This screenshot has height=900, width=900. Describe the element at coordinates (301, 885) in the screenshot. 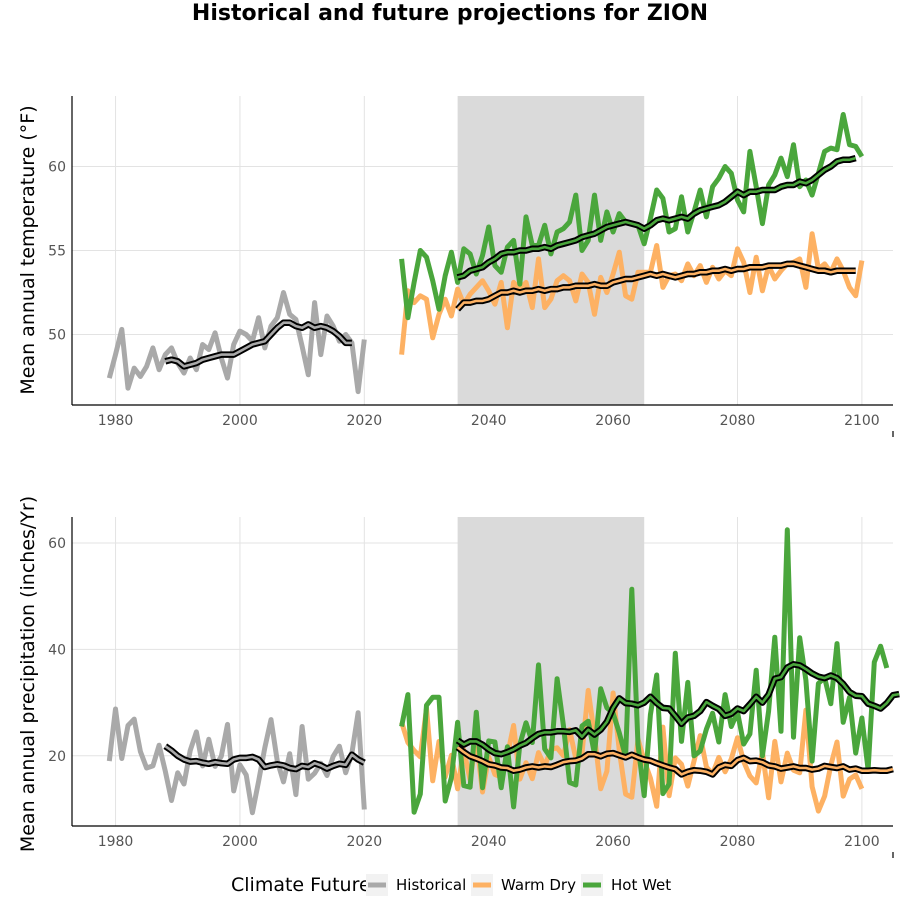

I see `legend-title: Climate Future` at that location.